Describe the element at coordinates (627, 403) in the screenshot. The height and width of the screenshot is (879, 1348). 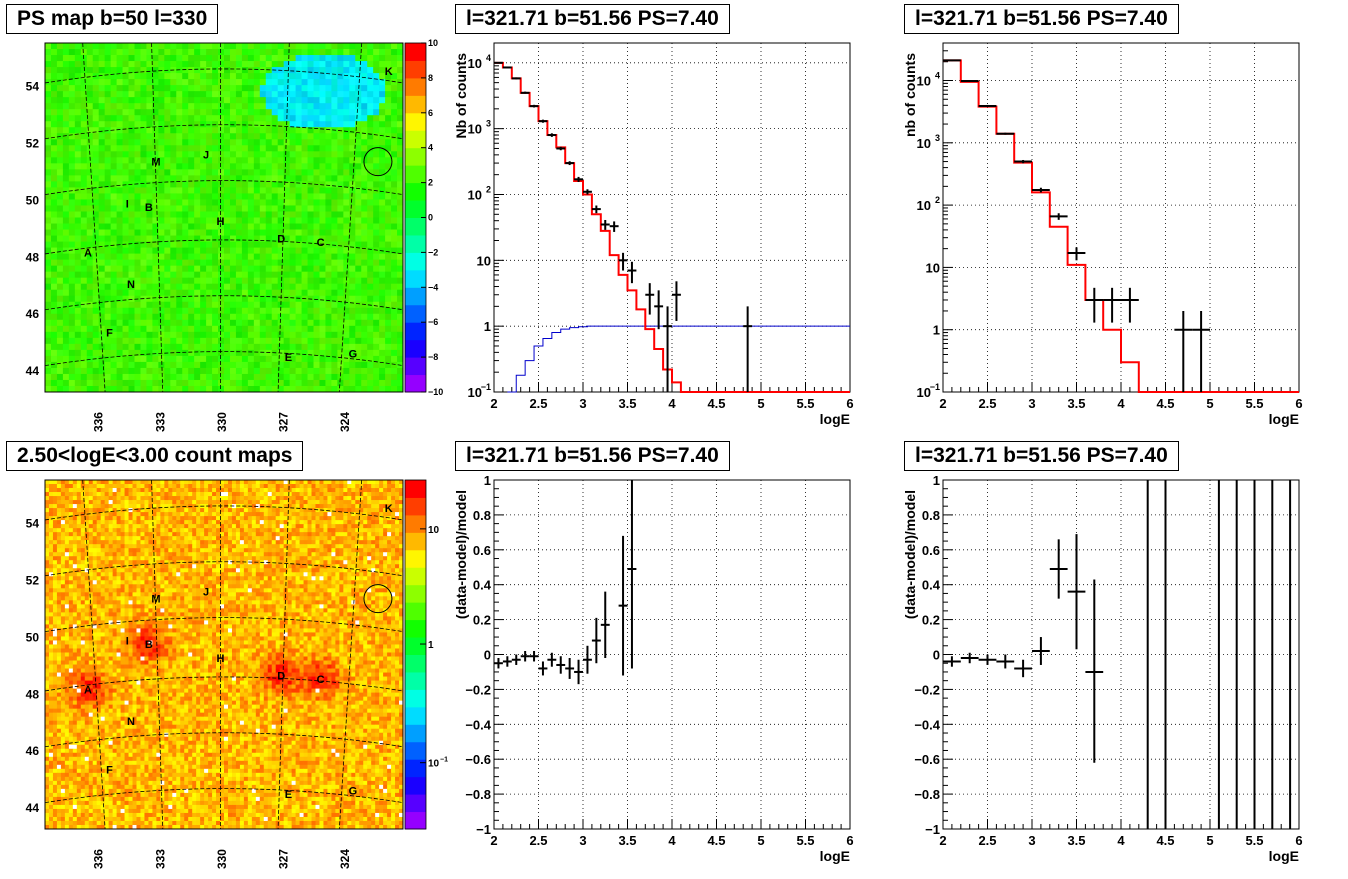
I see `x-tick-label: 3.5` at that location.